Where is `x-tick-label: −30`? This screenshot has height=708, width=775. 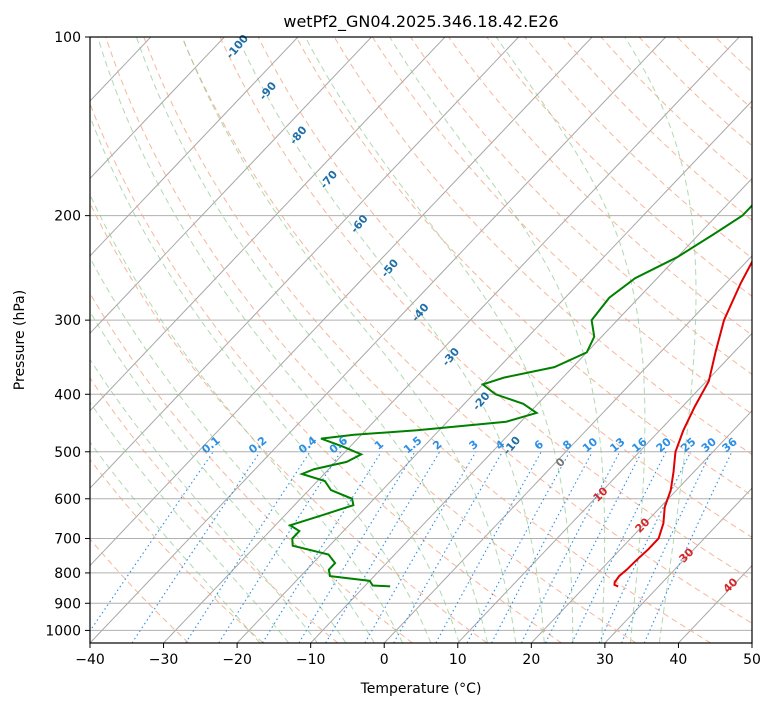 x-tick-label: −30 is located at coordinates (164, 660).